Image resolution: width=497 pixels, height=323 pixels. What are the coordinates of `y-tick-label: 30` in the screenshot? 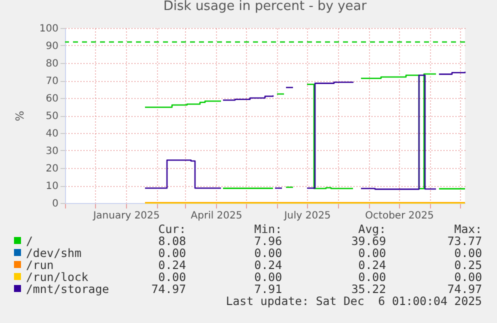 It's located at (52, 151).